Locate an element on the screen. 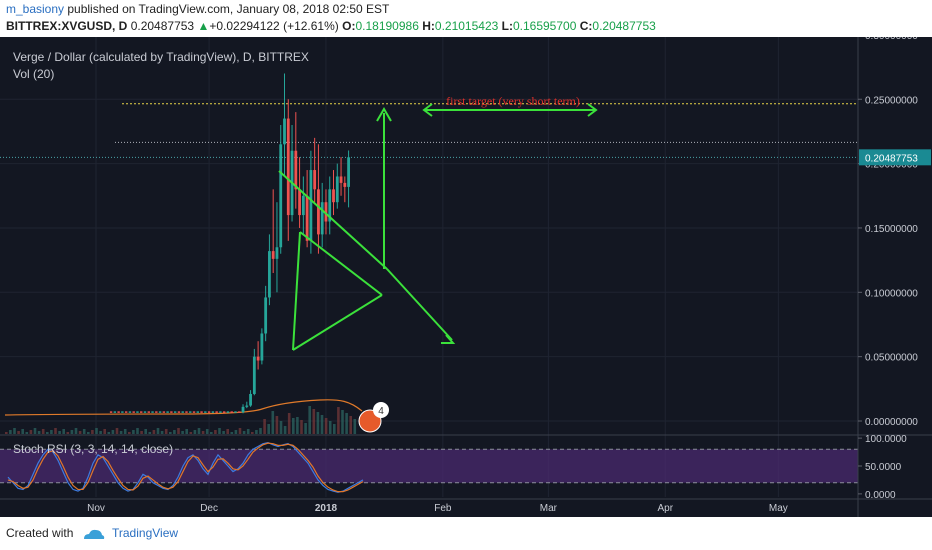 Image resolution: width=932 pixels, height=550 pixels. cloud-logo-icon is located at coordinates (94, 534).